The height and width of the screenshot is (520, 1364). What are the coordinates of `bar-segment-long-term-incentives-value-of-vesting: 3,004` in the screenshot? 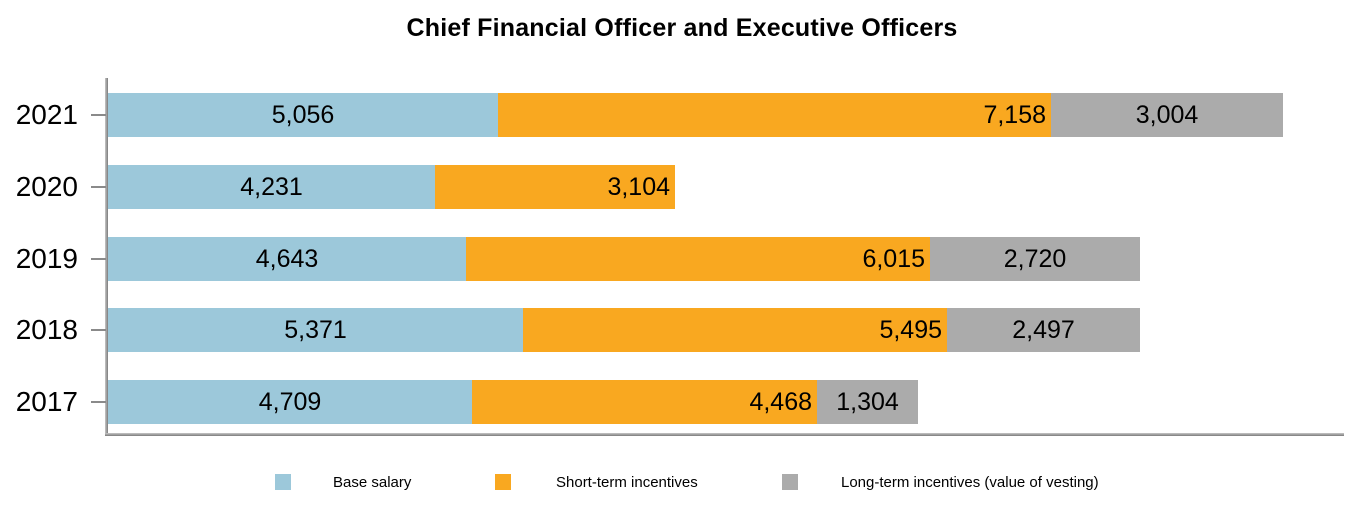 It's located at (1167, 115).